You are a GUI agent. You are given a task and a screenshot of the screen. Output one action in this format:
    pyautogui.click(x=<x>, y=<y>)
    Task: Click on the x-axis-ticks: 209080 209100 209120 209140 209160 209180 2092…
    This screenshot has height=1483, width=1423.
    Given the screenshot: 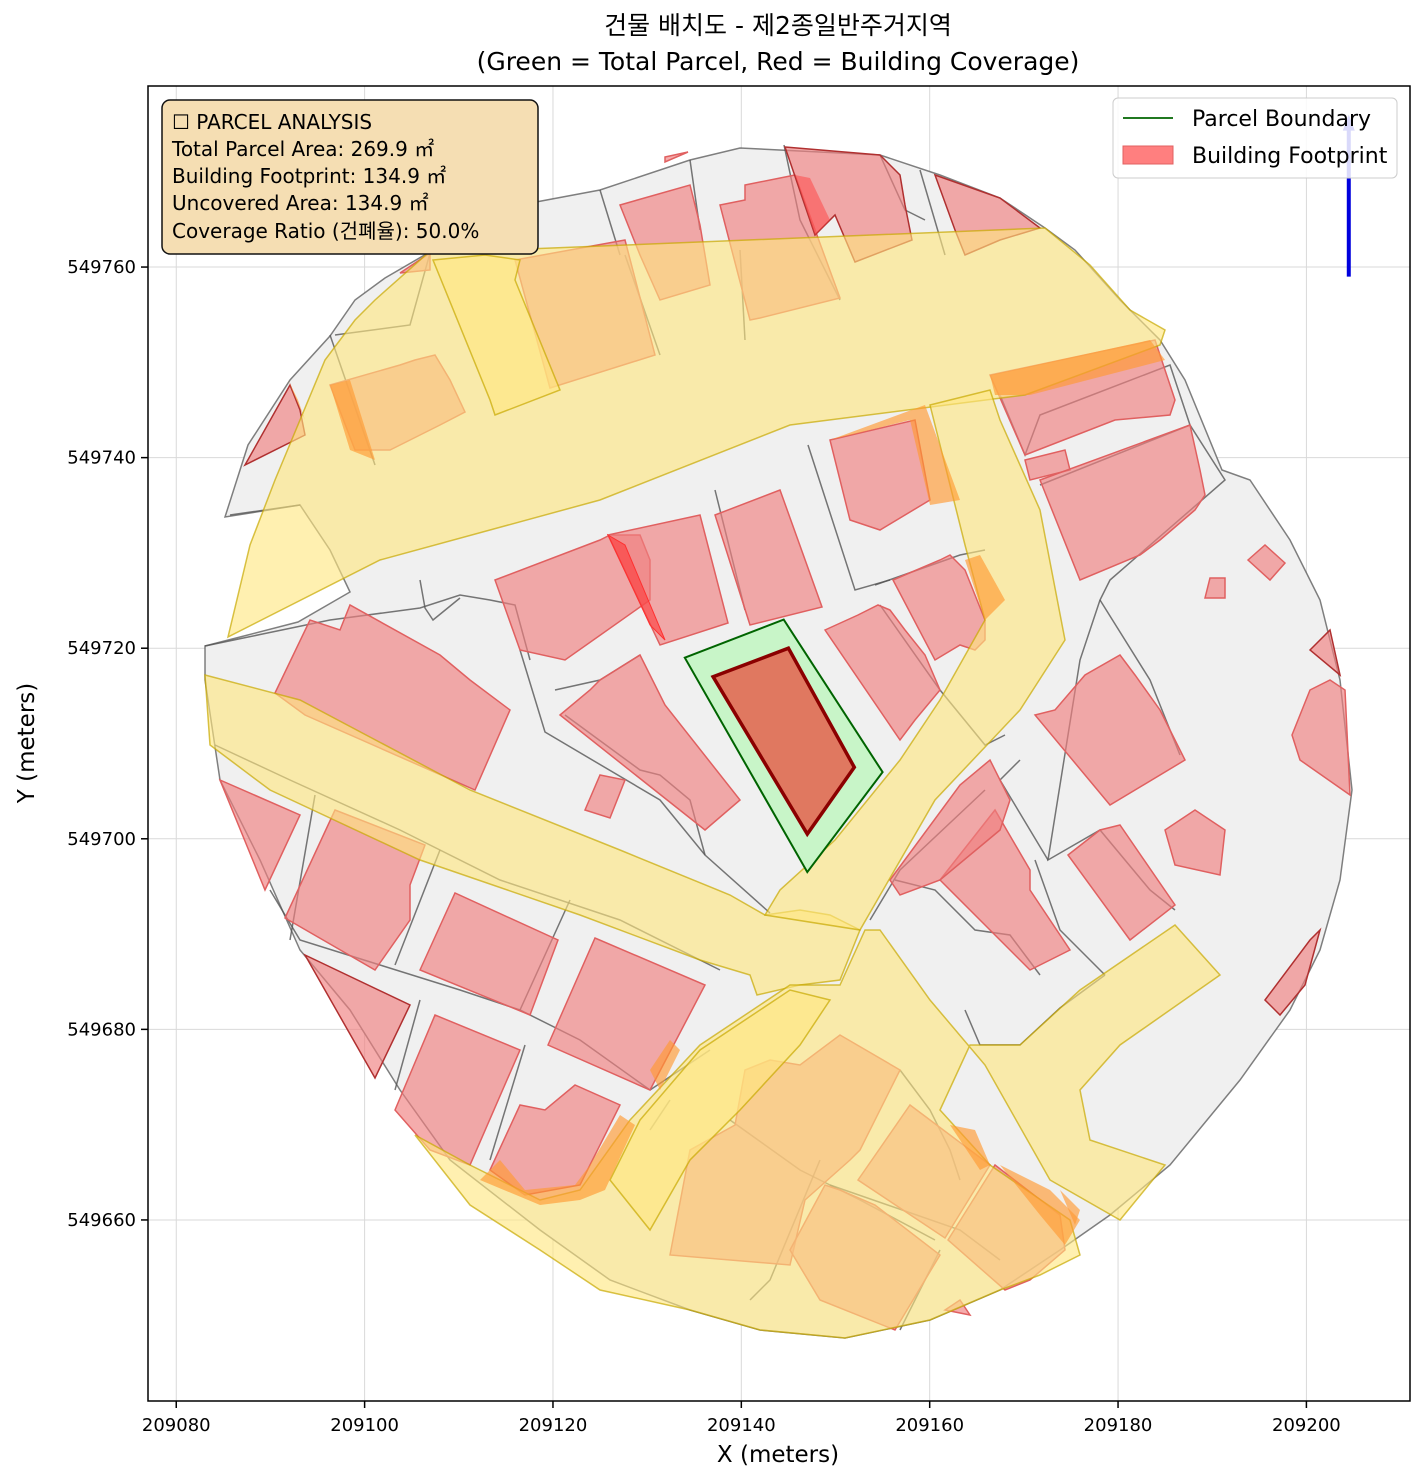 What is the action you would take?
    pyautogui.click(x=741, y=1418)
    